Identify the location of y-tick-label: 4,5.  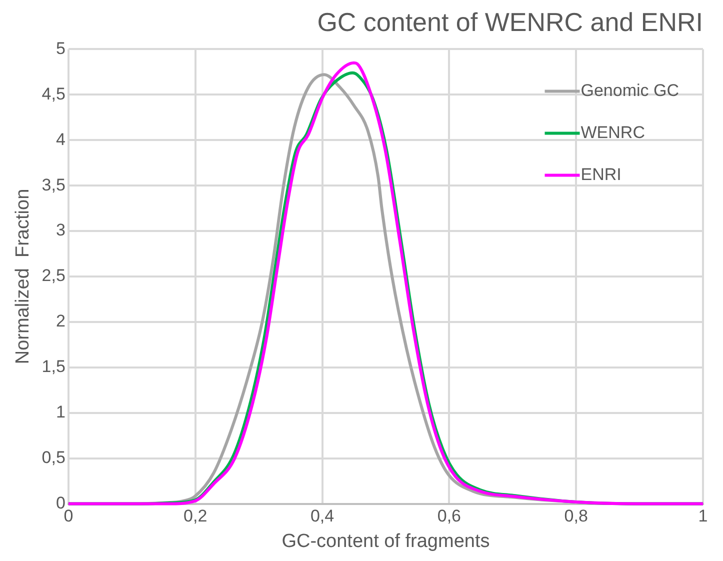
(54, 94).